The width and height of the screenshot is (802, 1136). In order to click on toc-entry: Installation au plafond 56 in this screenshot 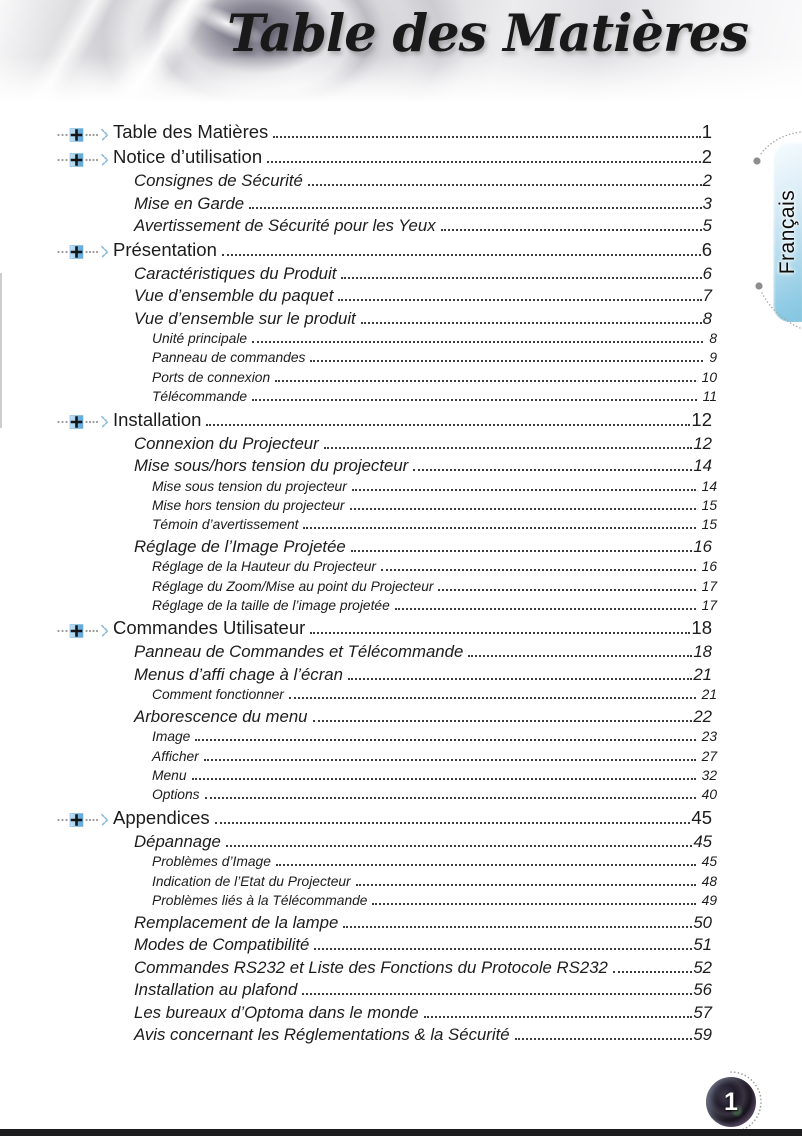, I will do `click(384, 991)`.